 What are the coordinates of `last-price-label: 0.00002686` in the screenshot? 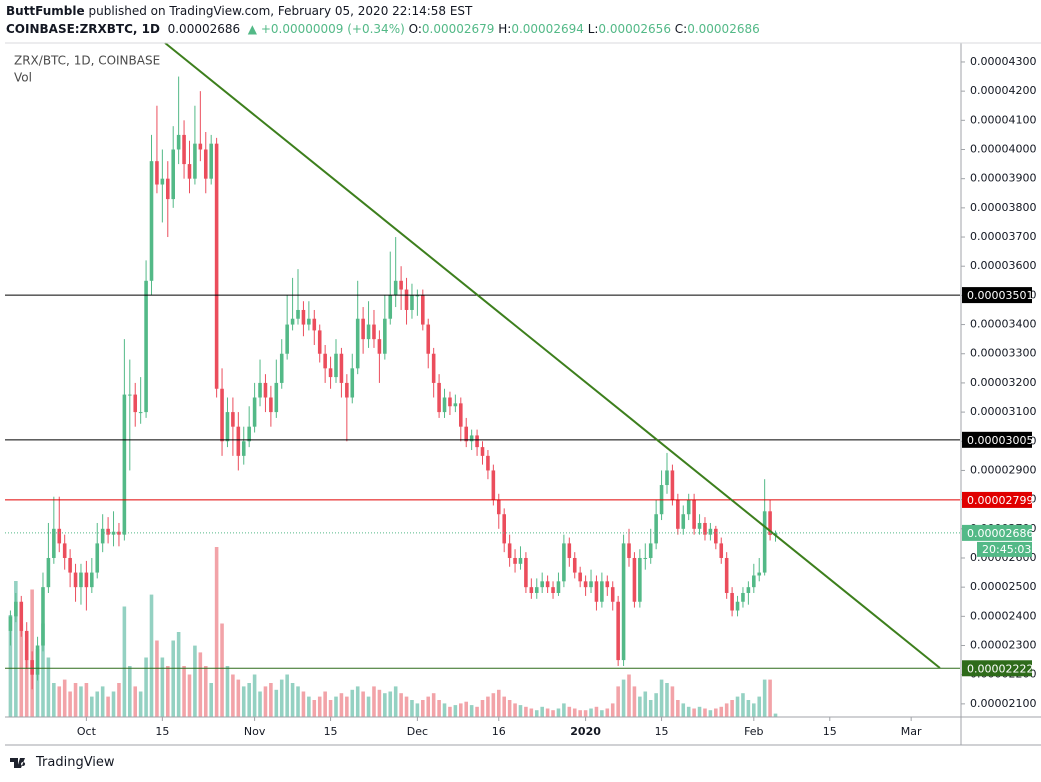 It's located at (1000, 533).